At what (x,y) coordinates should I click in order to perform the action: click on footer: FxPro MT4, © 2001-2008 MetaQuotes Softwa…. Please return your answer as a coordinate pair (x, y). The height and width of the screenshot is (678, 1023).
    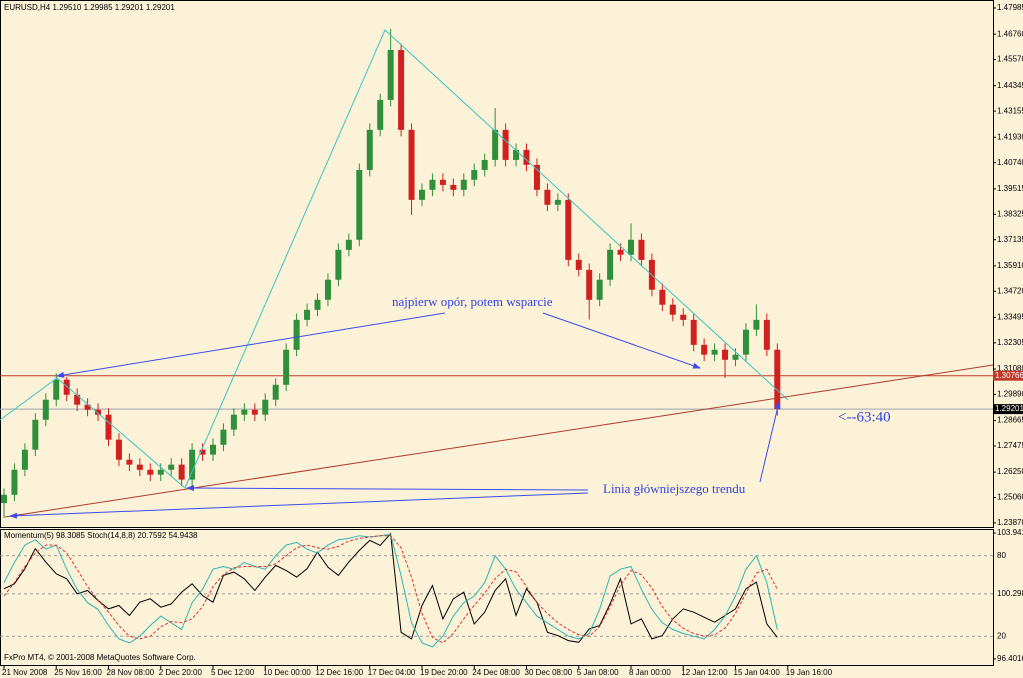
    Looking at the image, I should click on (100, 657).